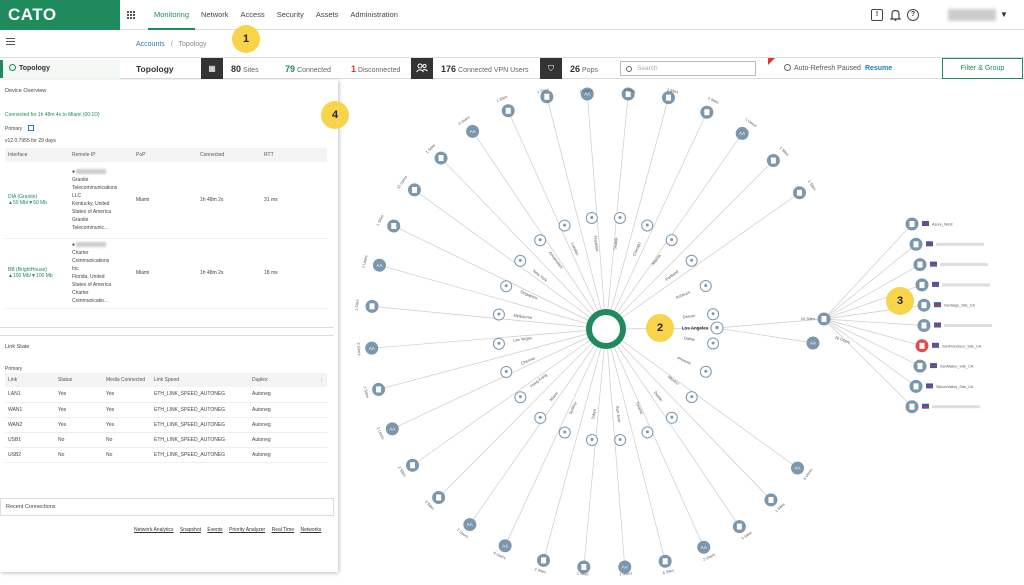 The width and height of the screenshot is (1024, 585). I want to click on app-grid-icon, so click(130, 14).